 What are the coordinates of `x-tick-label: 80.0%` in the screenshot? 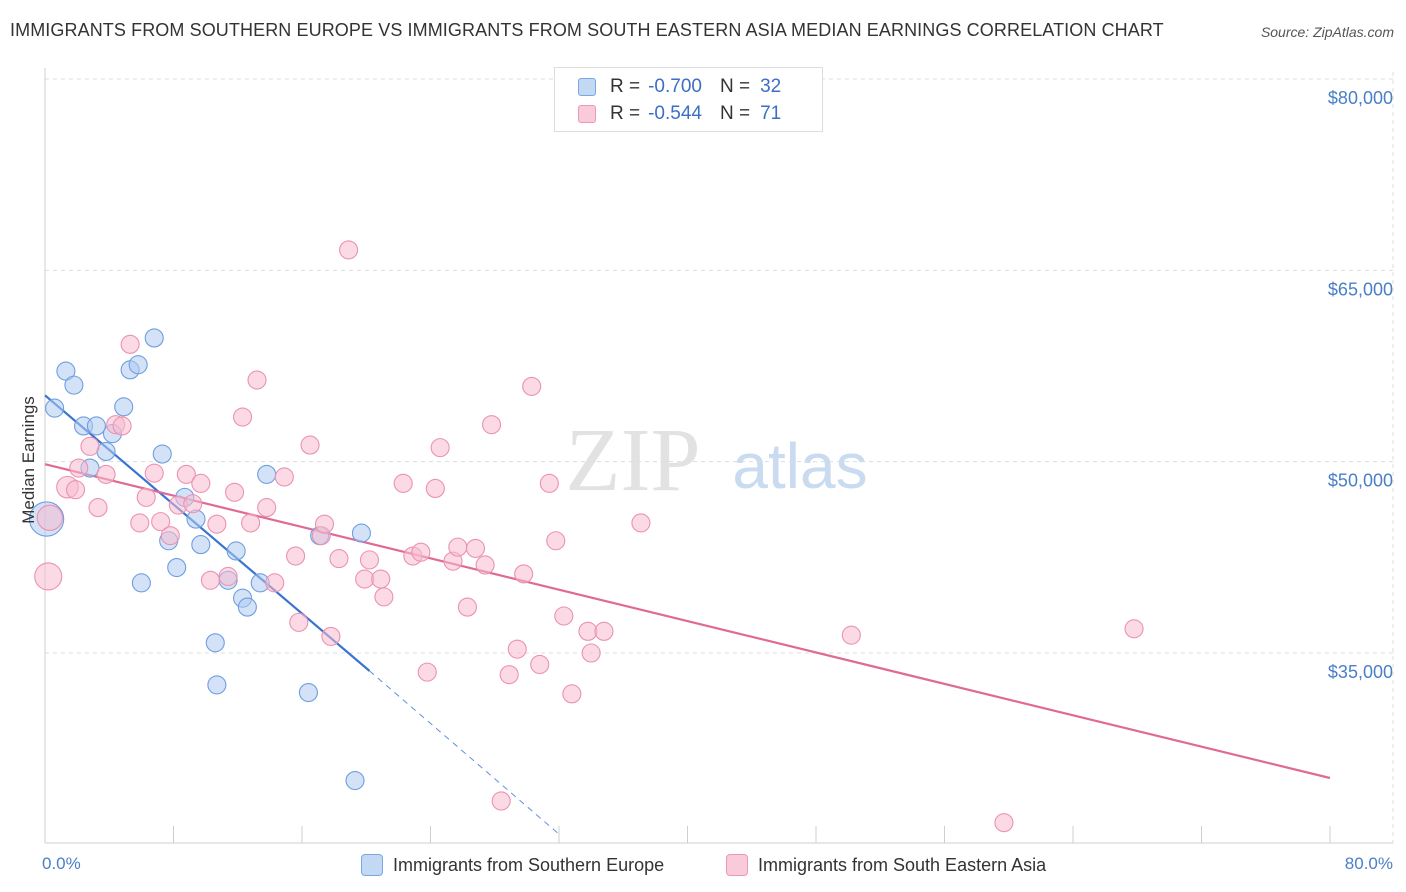 It's located at (1369, 863).